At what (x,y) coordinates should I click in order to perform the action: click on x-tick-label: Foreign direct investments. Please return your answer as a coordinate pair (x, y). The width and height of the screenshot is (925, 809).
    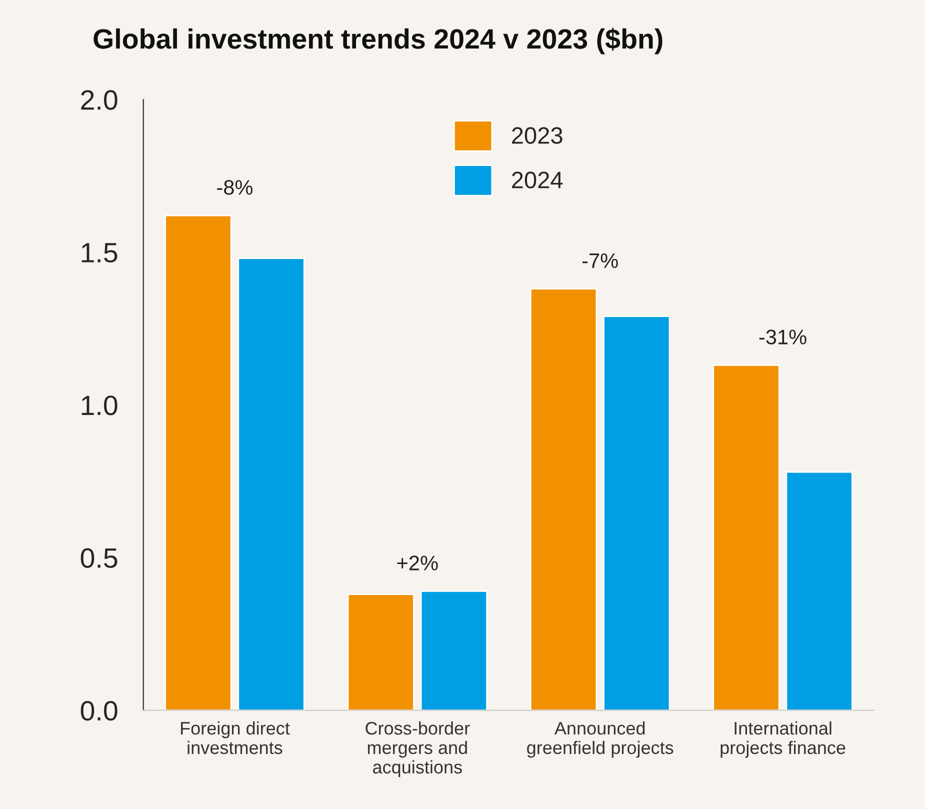
    Looking at the image, I should click on (235, 737).